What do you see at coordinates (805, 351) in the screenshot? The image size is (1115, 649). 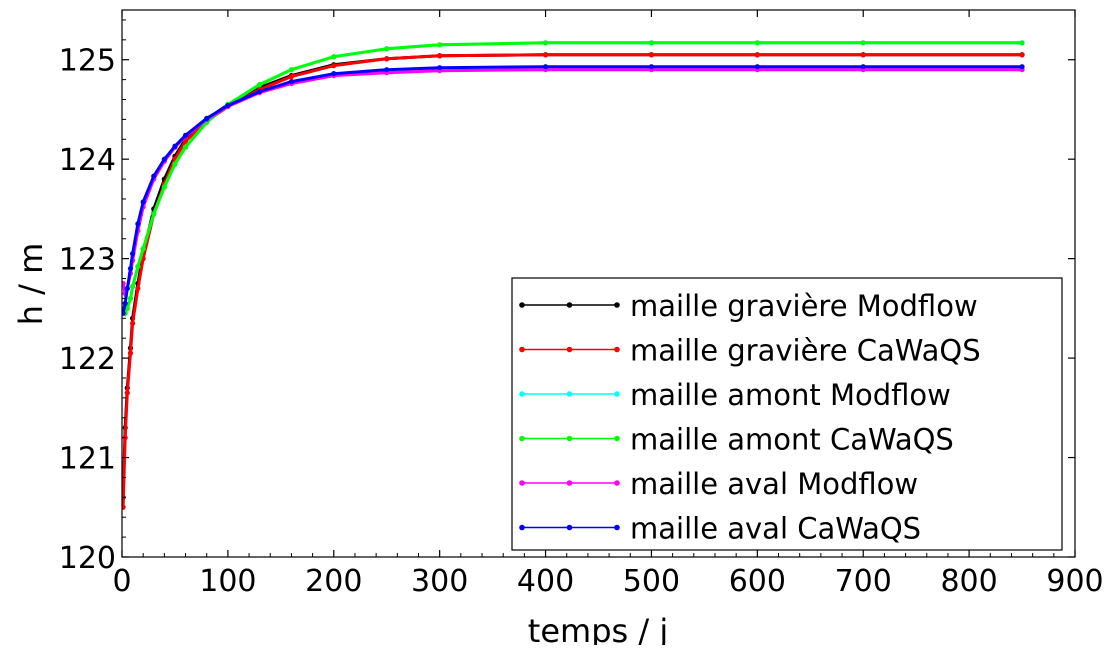 I see `legend-entry-label: maille gravière CaWaQS` at bounding box center [805, 351].